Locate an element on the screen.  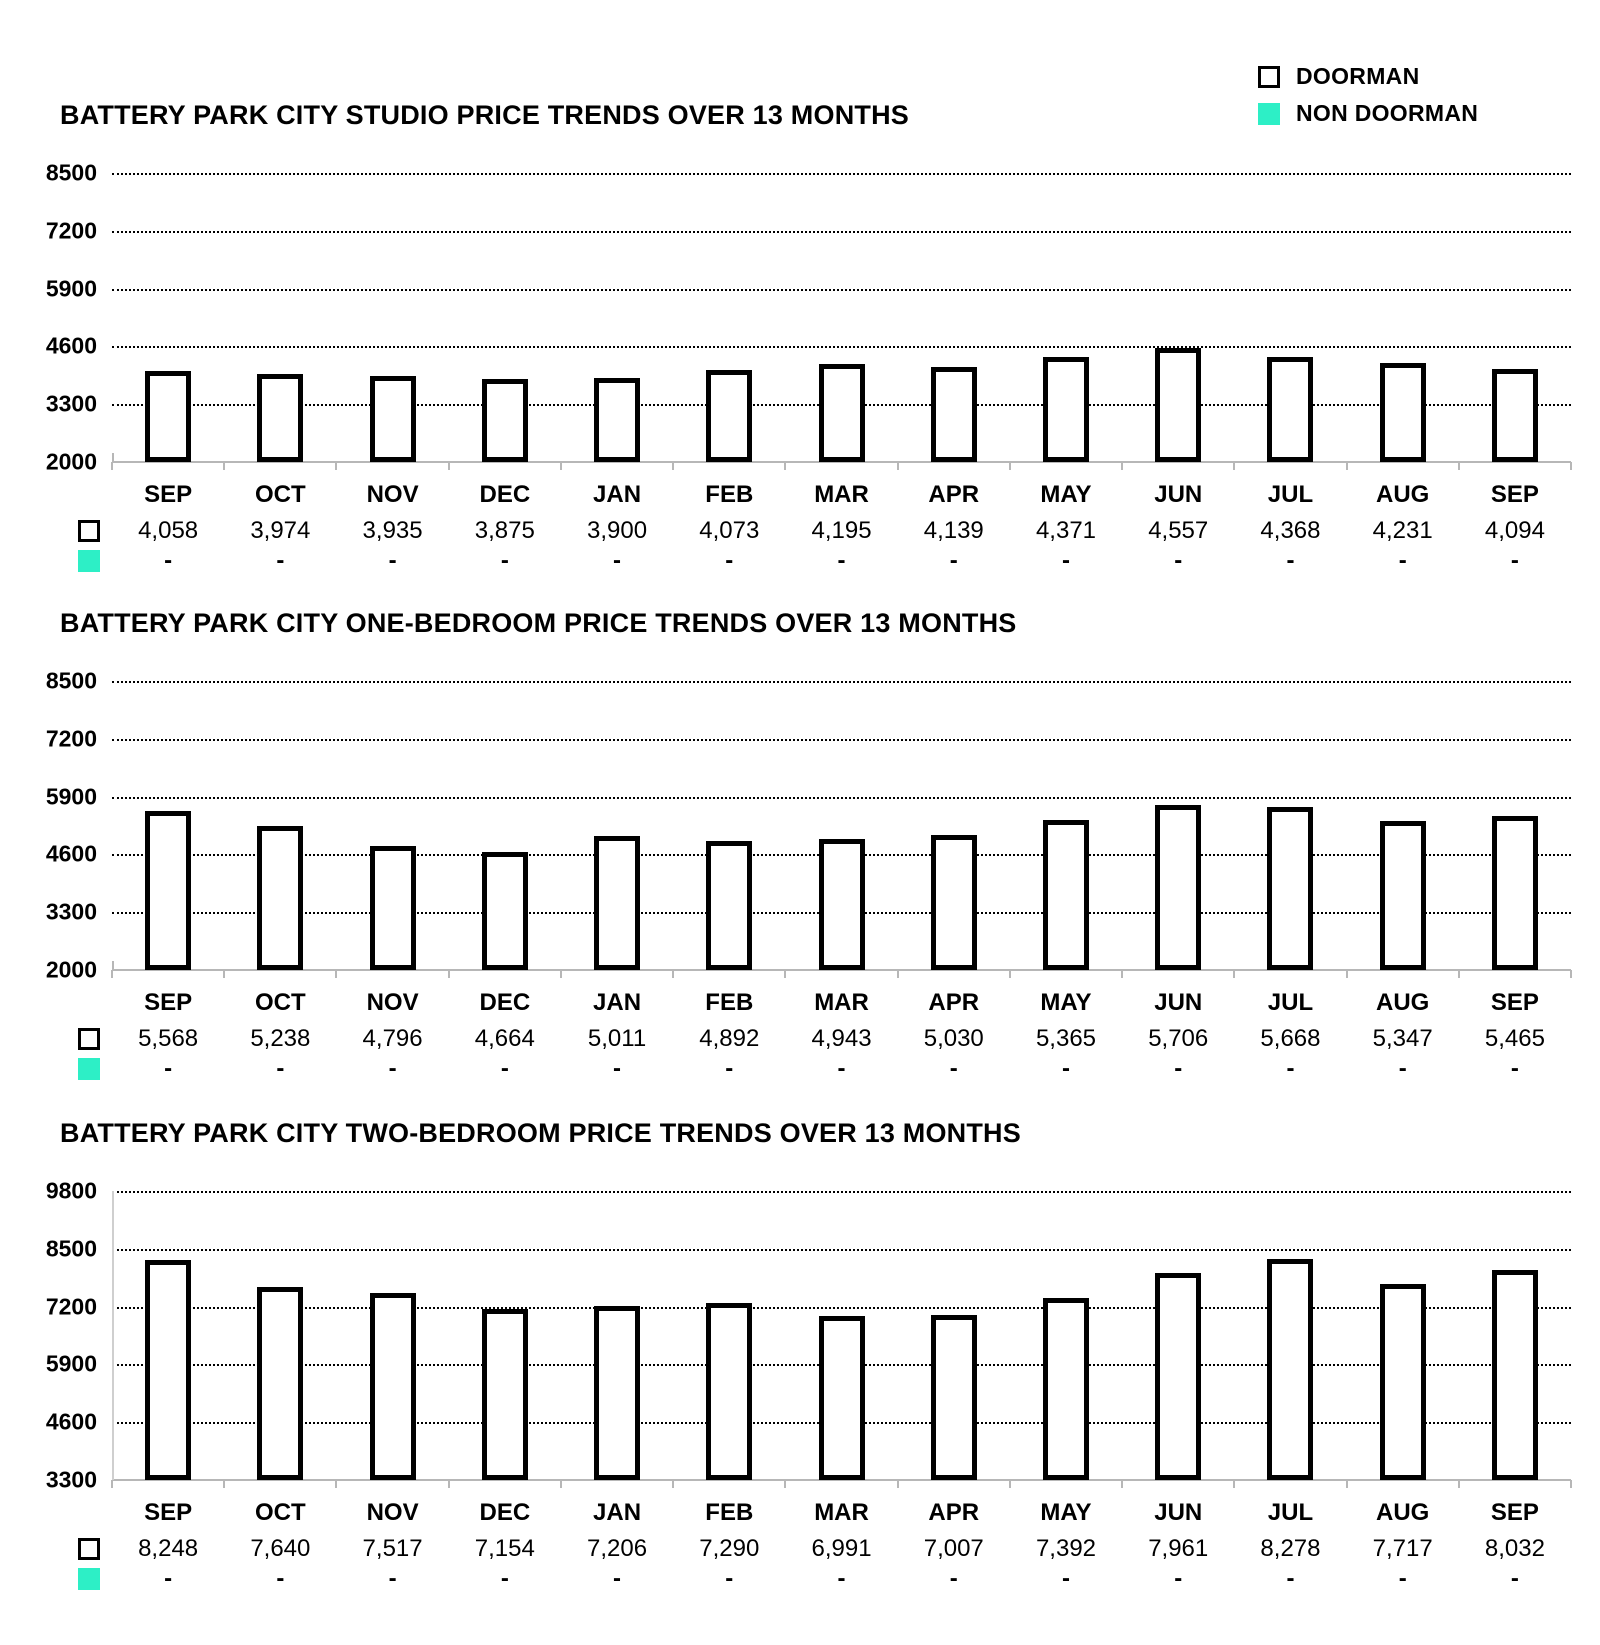
doorman-value: 5,365 is located at coordinates (1066, 1038).